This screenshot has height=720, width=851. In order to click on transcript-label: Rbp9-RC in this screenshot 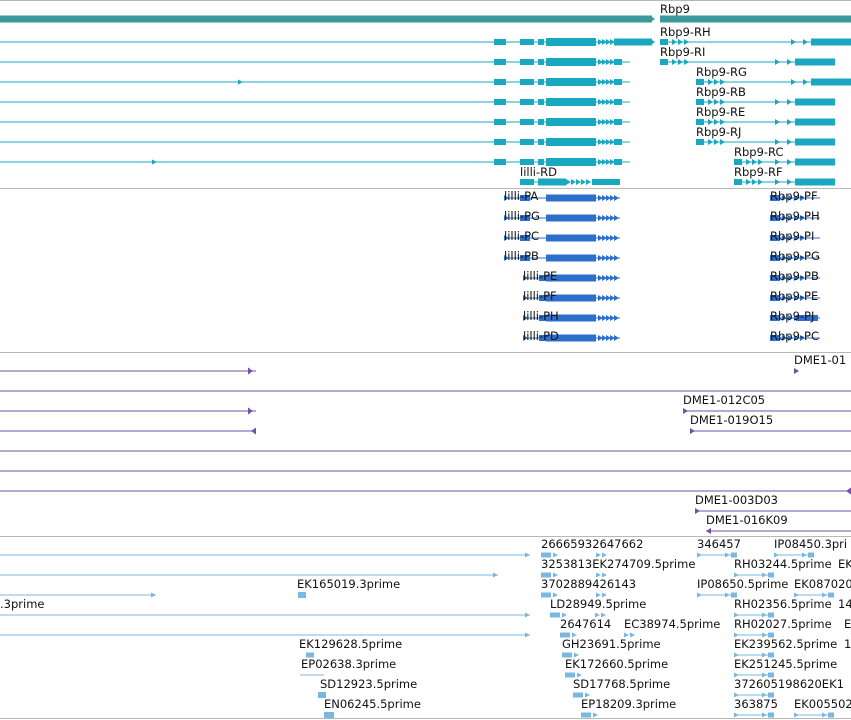, I will do `click(759, 152)`.